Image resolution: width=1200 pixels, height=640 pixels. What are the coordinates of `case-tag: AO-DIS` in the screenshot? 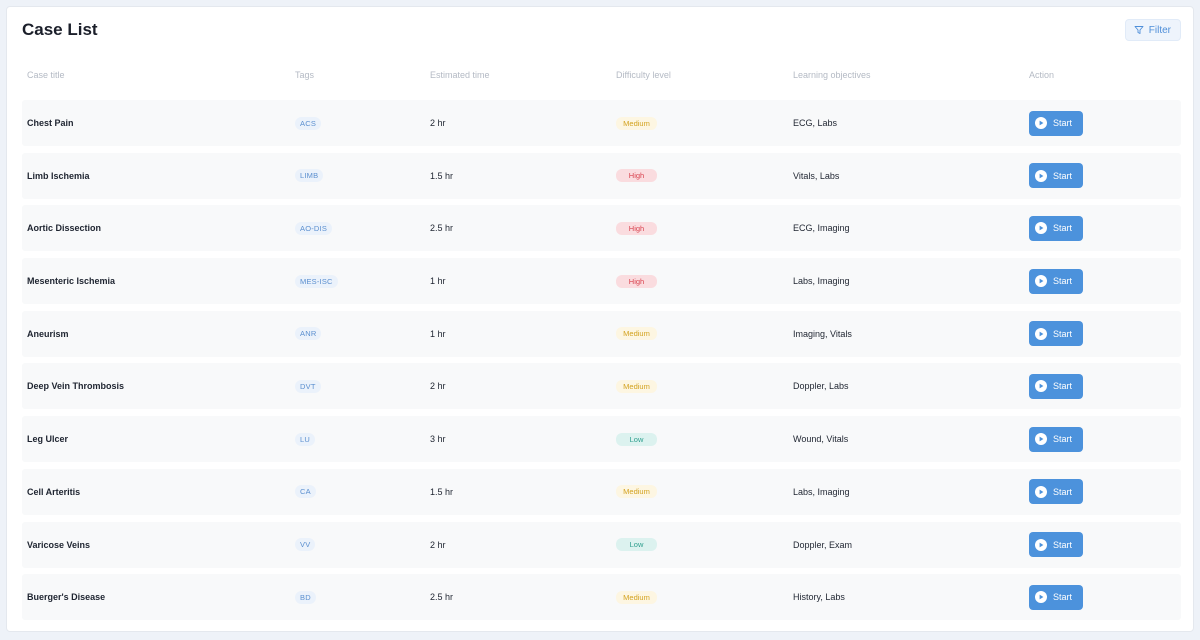 It's located at (314, 228).